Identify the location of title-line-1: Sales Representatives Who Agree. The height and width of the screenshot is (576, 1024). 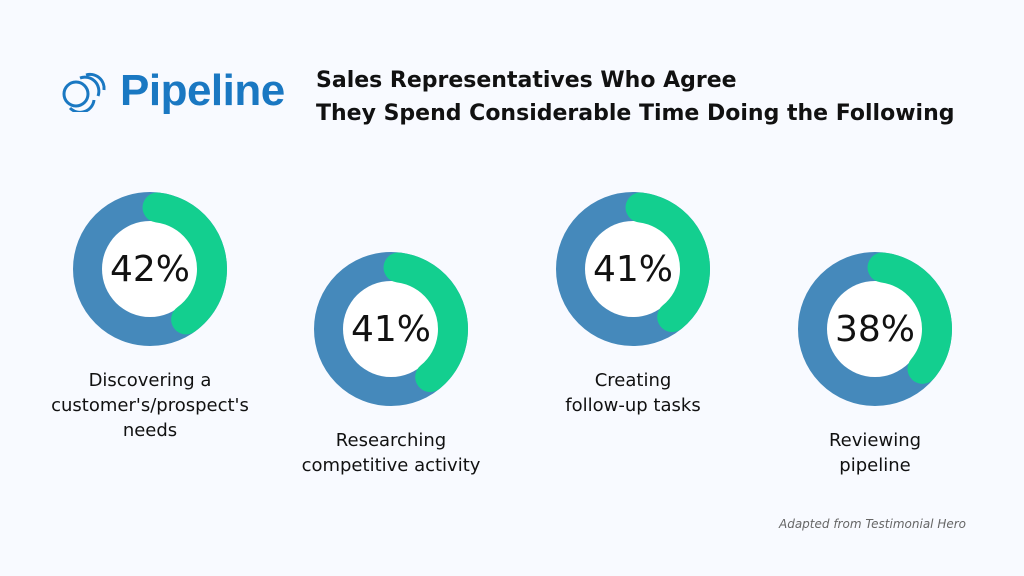
(526, 80).